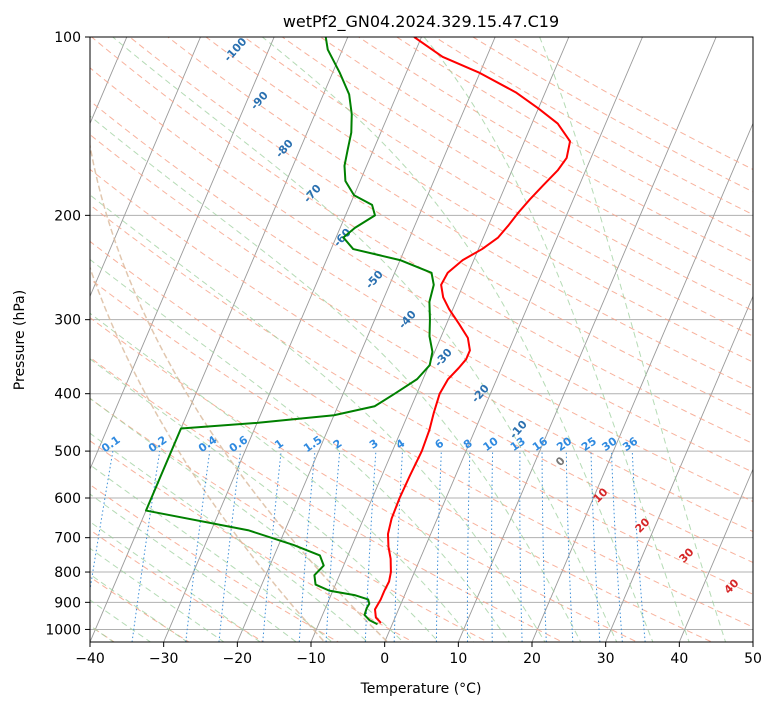  What do you see at coordinates (67, 499) in the screenshot?
I see `y-tick-label: 600` at bounding box center [67, 499].